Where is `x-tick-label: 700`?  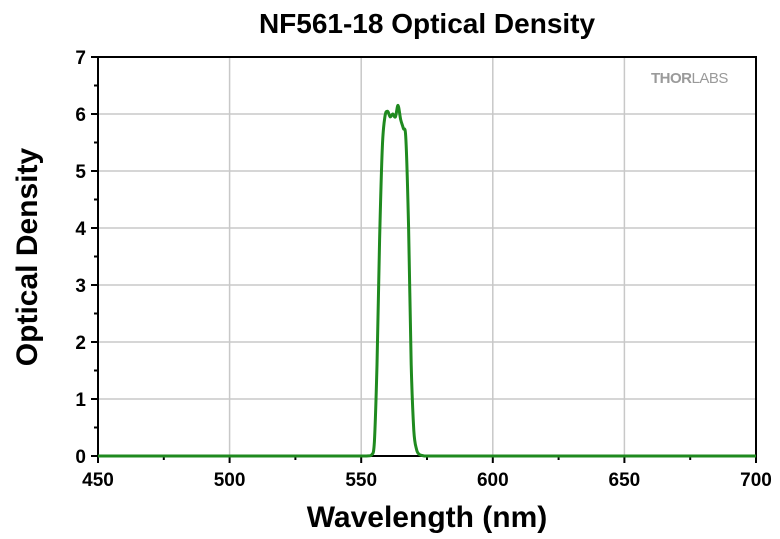
x-tick-label: 700 is located at coordinates (756, 480).